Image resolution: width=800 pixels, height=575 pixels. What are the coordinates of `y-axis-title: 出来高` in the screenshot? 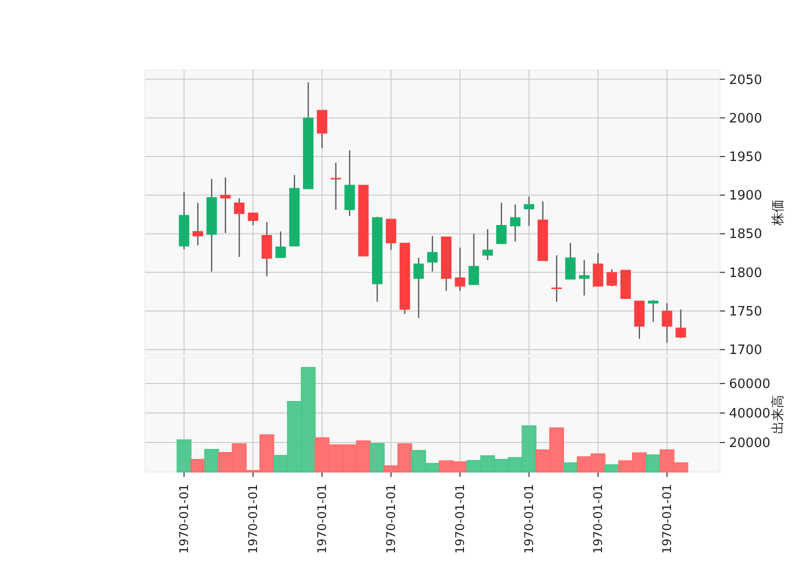 It's located at (778, 414).